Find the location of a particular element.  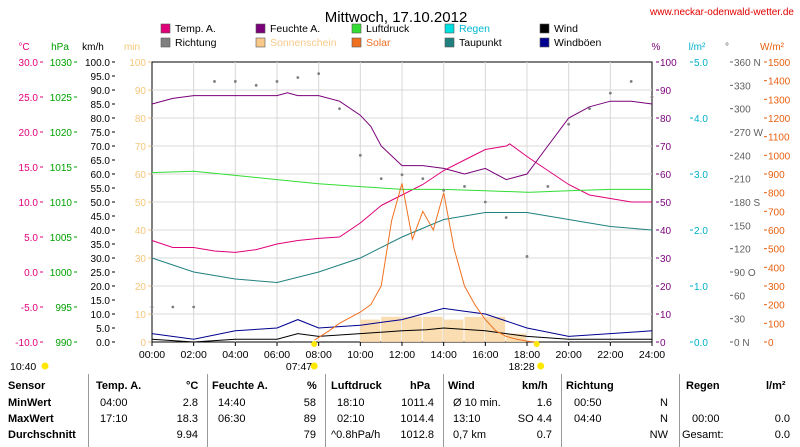

hdr-rain: Regen is located at coordinates (703, 386).